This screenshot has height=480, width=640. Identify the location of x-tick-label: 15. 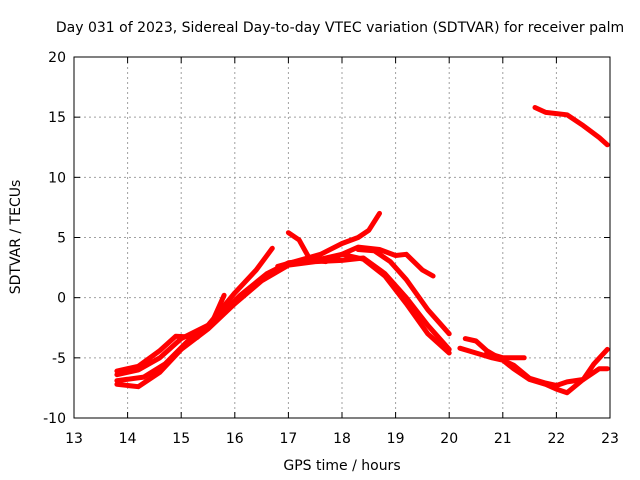
(181, 439).